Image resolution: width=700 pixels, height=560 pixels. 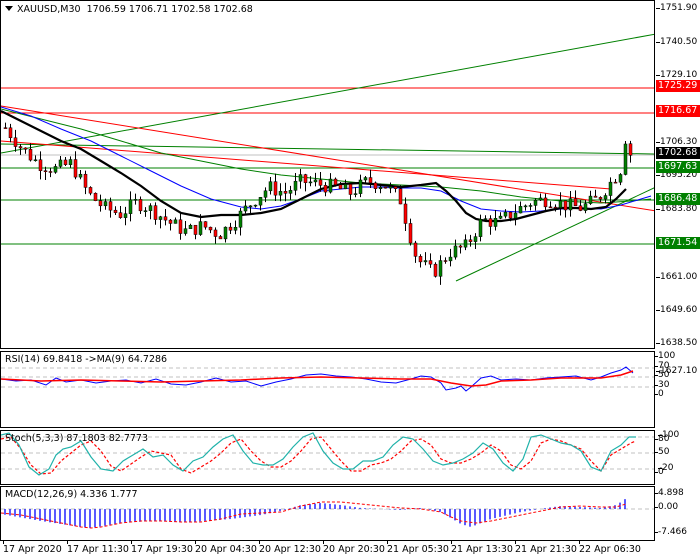 I want to click on trend-level-green-upper, so click(x=327, y=149).